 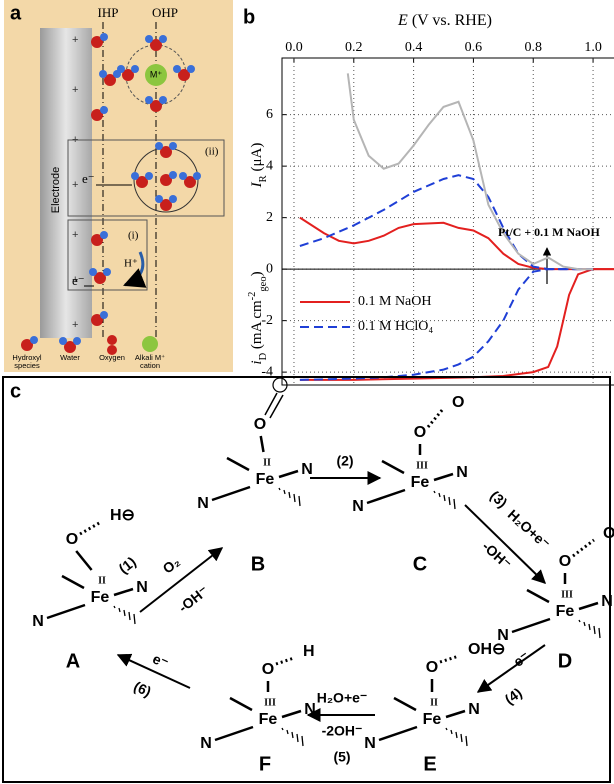 I want to click on metal: Fe, so click(x=265, y=479).